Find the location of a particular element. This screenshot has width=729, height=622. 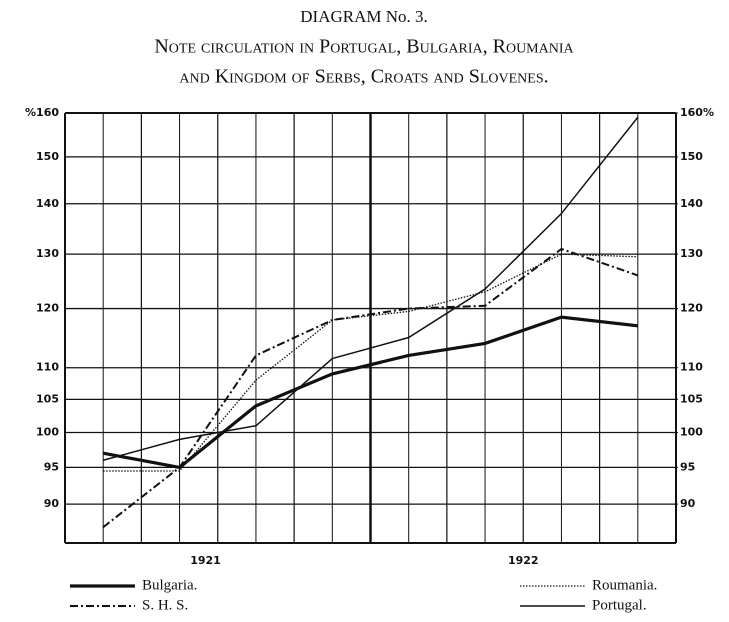

y-tick-label: 95 is located at coordinates (51, 466).